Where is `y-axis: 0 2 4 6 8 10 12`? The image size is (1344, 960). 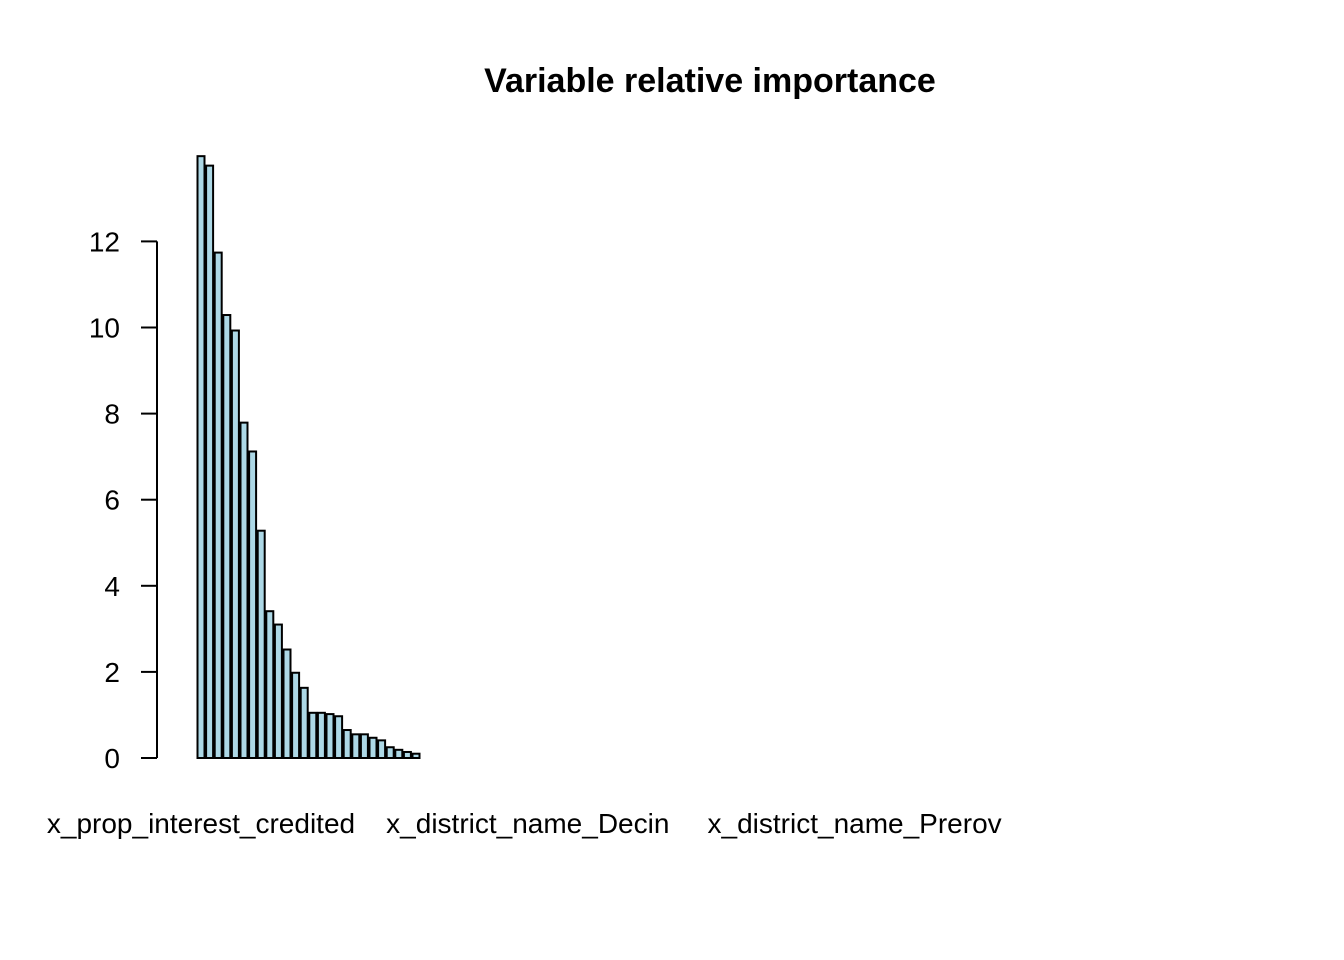
y-axis: 0 2 4 6 8 10 12 is located at coordinates (123, 500).